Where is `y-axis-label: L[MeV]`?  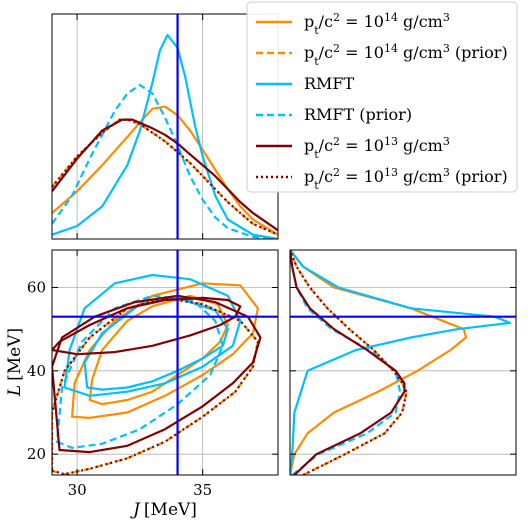 y-axis-label: L[MeV] is located at coordinates (15, 362).